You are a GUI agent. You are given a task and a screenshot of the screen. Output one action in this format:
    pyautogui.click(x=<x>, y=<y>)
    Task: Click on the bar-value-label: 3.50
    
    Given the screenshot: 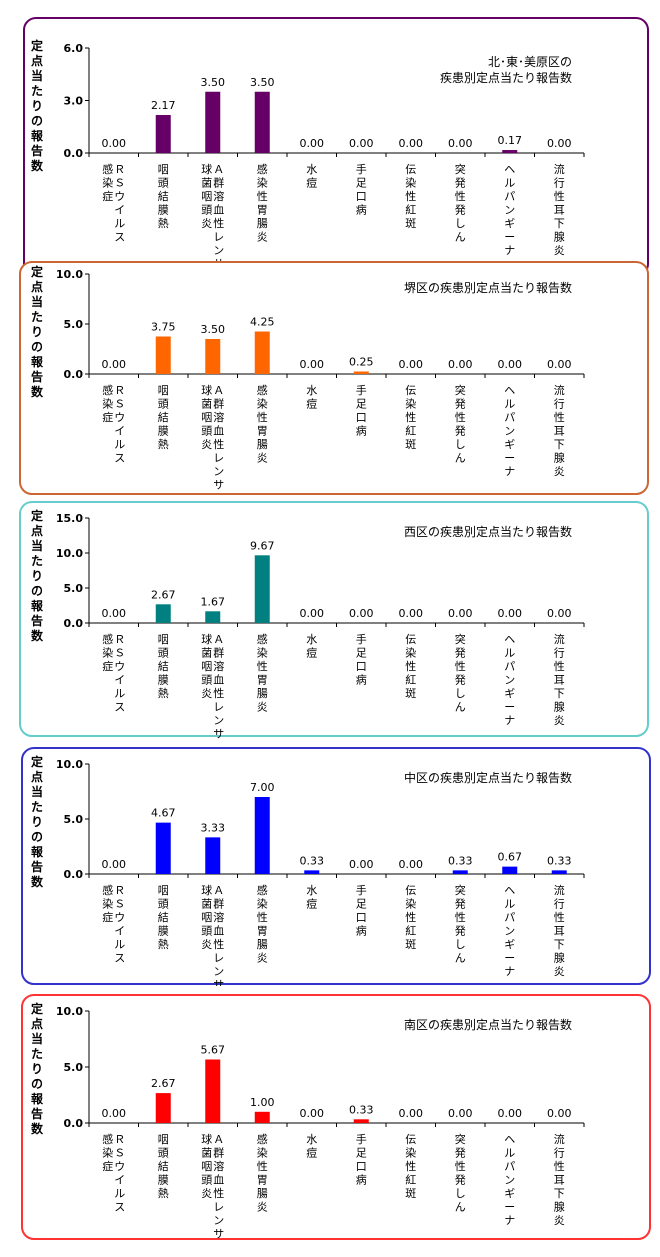 What is the action you would take?
    pyautogui.click(x=213, y=329)
    